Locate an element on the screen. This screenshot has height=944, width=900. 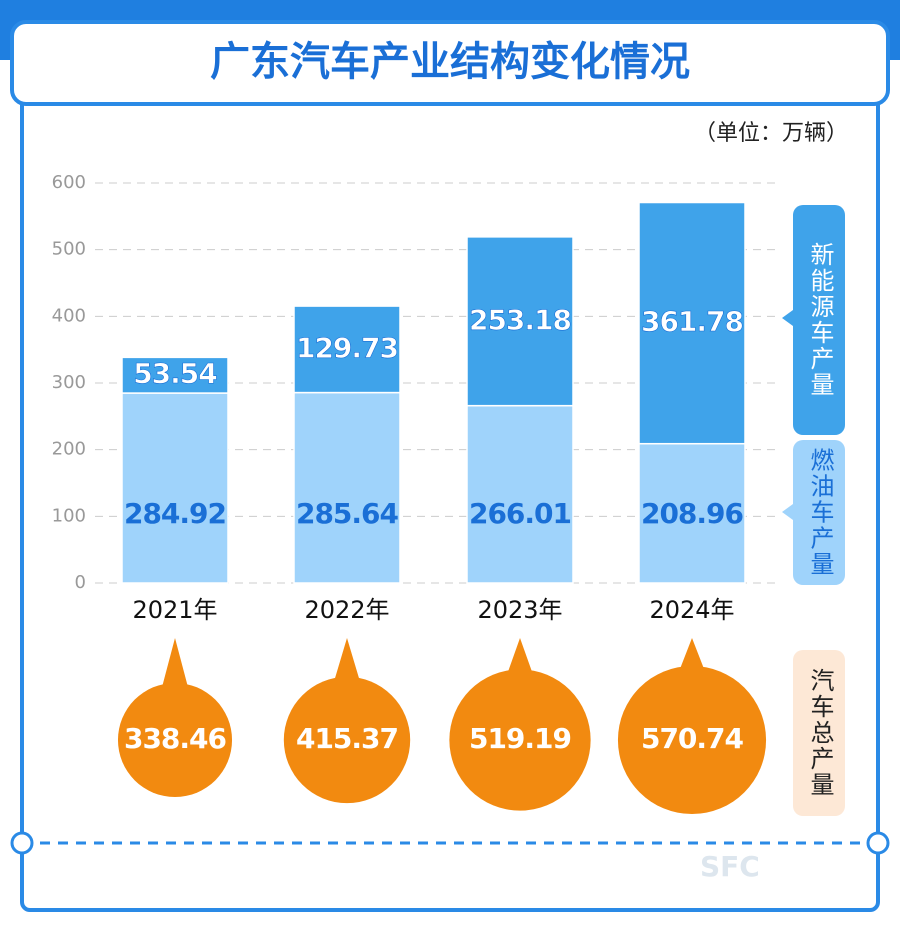
value-label: 361.78 is located at coordinates (692, 321).